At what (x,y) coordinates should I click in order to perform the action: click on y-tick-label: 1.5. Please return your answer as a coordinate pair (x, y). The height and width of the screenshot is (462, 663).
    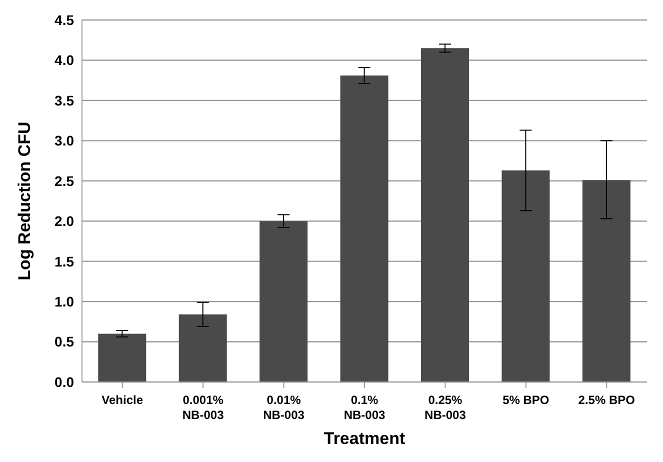
    Looking at the image, I should click on (64, 261).